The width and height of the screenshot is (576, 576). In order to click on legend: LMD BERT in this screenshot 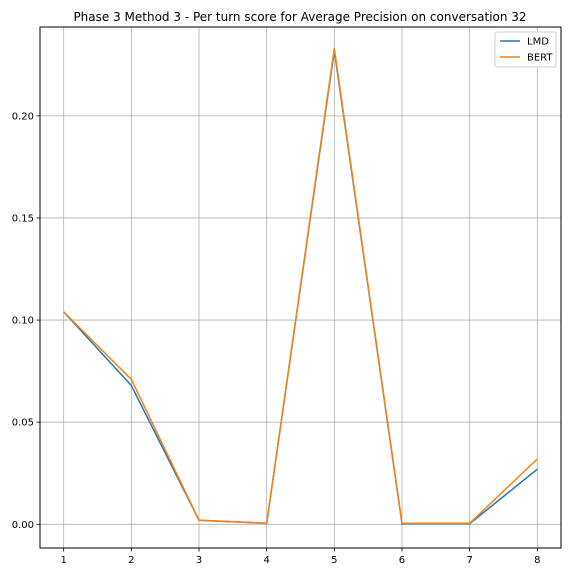, I will do `click(525, 49)`.